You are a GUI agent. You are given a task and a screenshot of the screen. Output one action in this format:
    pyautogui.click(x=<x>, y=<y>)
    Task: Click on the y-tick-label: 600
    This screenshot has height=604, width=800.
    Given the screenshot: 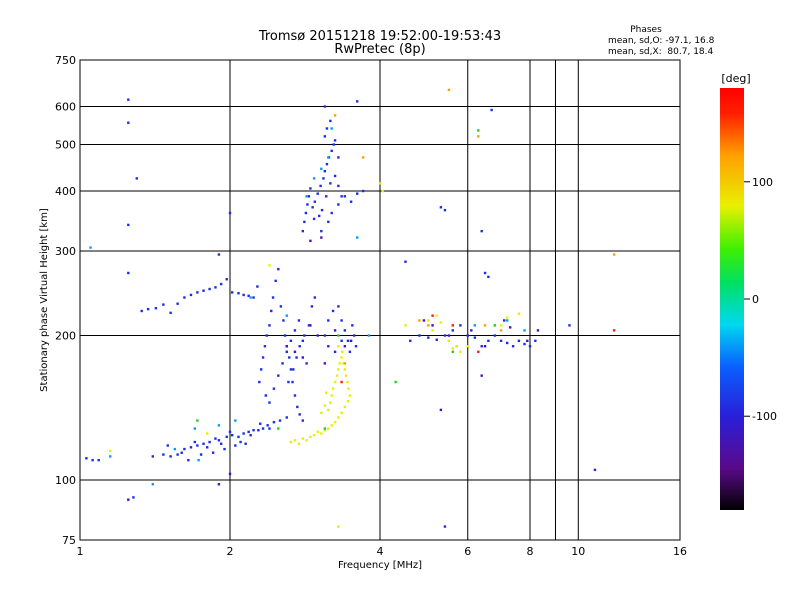 What is the action you would take?
    pyautogui.click(x=65, y=107)
    